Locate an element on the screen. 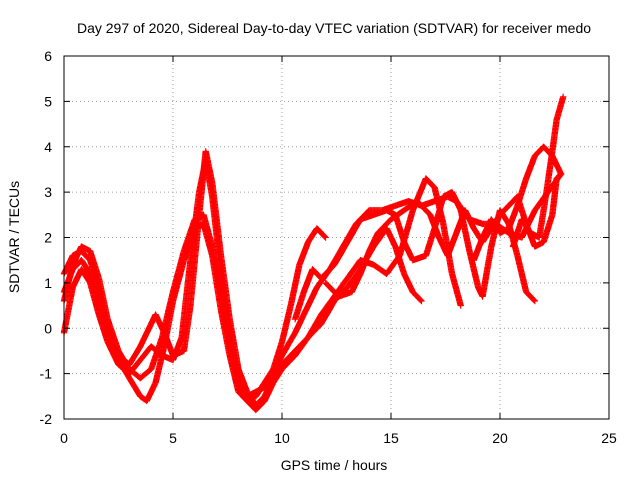  y-tick-label: 0 is located at coordinates (48, 328).